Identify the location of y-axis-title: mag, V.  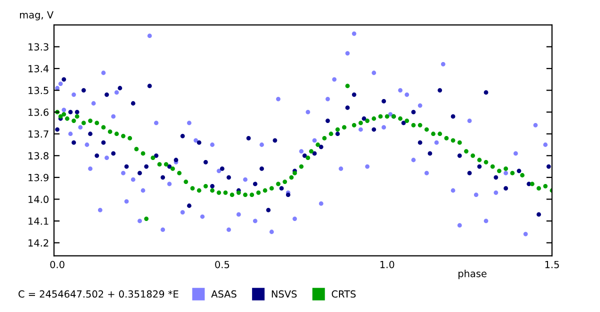
(37, 15).